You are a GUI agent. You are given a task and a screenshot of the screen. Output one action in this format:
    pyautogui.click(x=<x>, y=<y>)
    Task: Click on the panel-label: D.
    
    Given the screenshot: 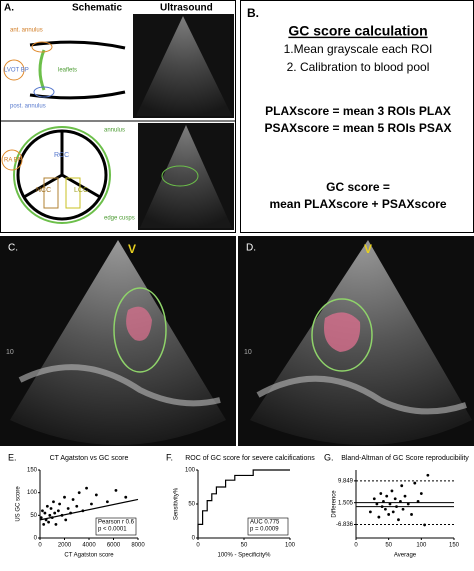 What is the action you would take?
    pyautogui.click(x=251, y=248)
    